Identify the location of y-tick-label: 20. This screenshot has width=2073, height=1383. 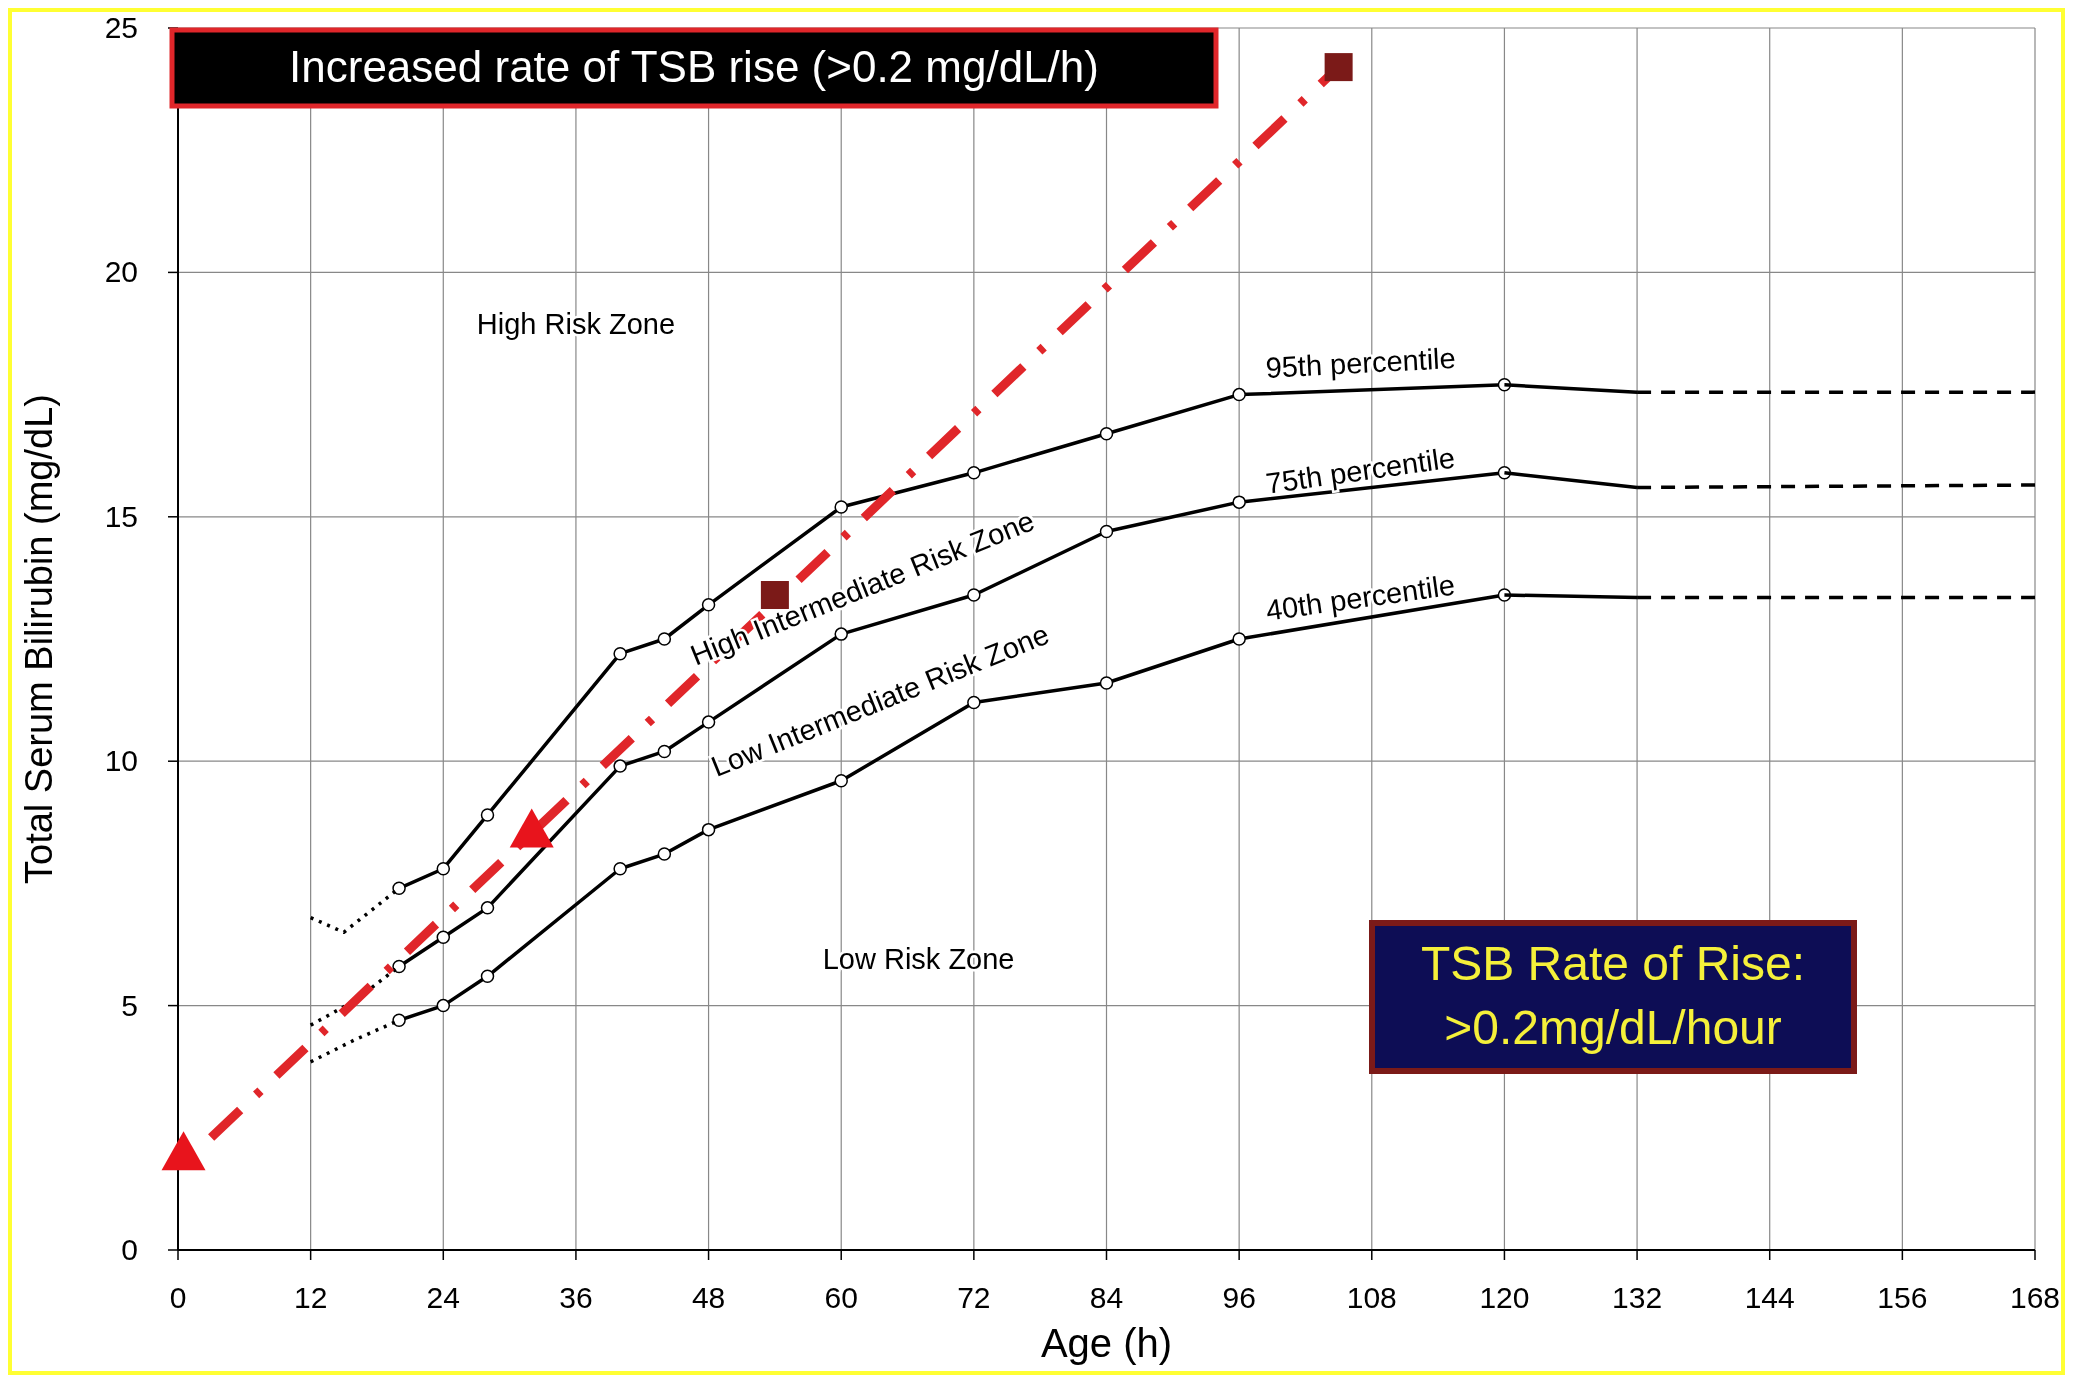
(121, 272).